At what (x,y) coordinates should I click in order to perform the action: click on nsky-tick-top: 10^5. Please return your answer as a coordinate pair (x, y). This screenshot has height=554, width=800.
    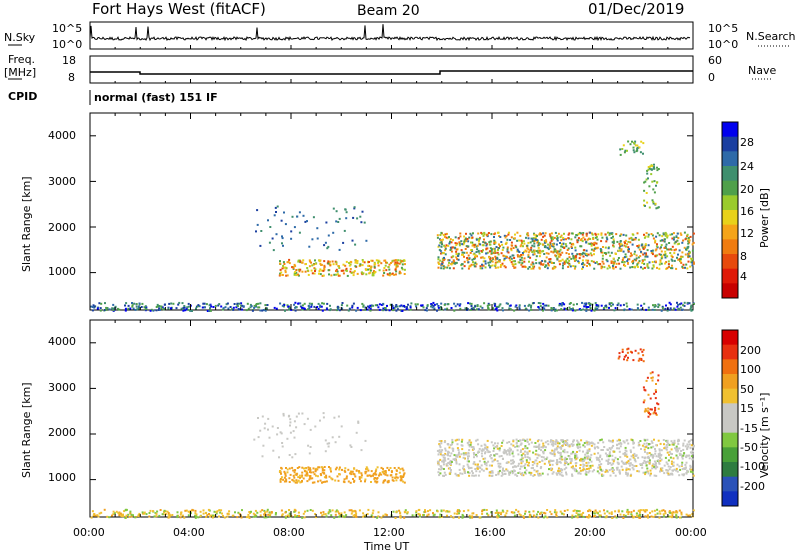
    Looking at the image, I should click on (67, 28).